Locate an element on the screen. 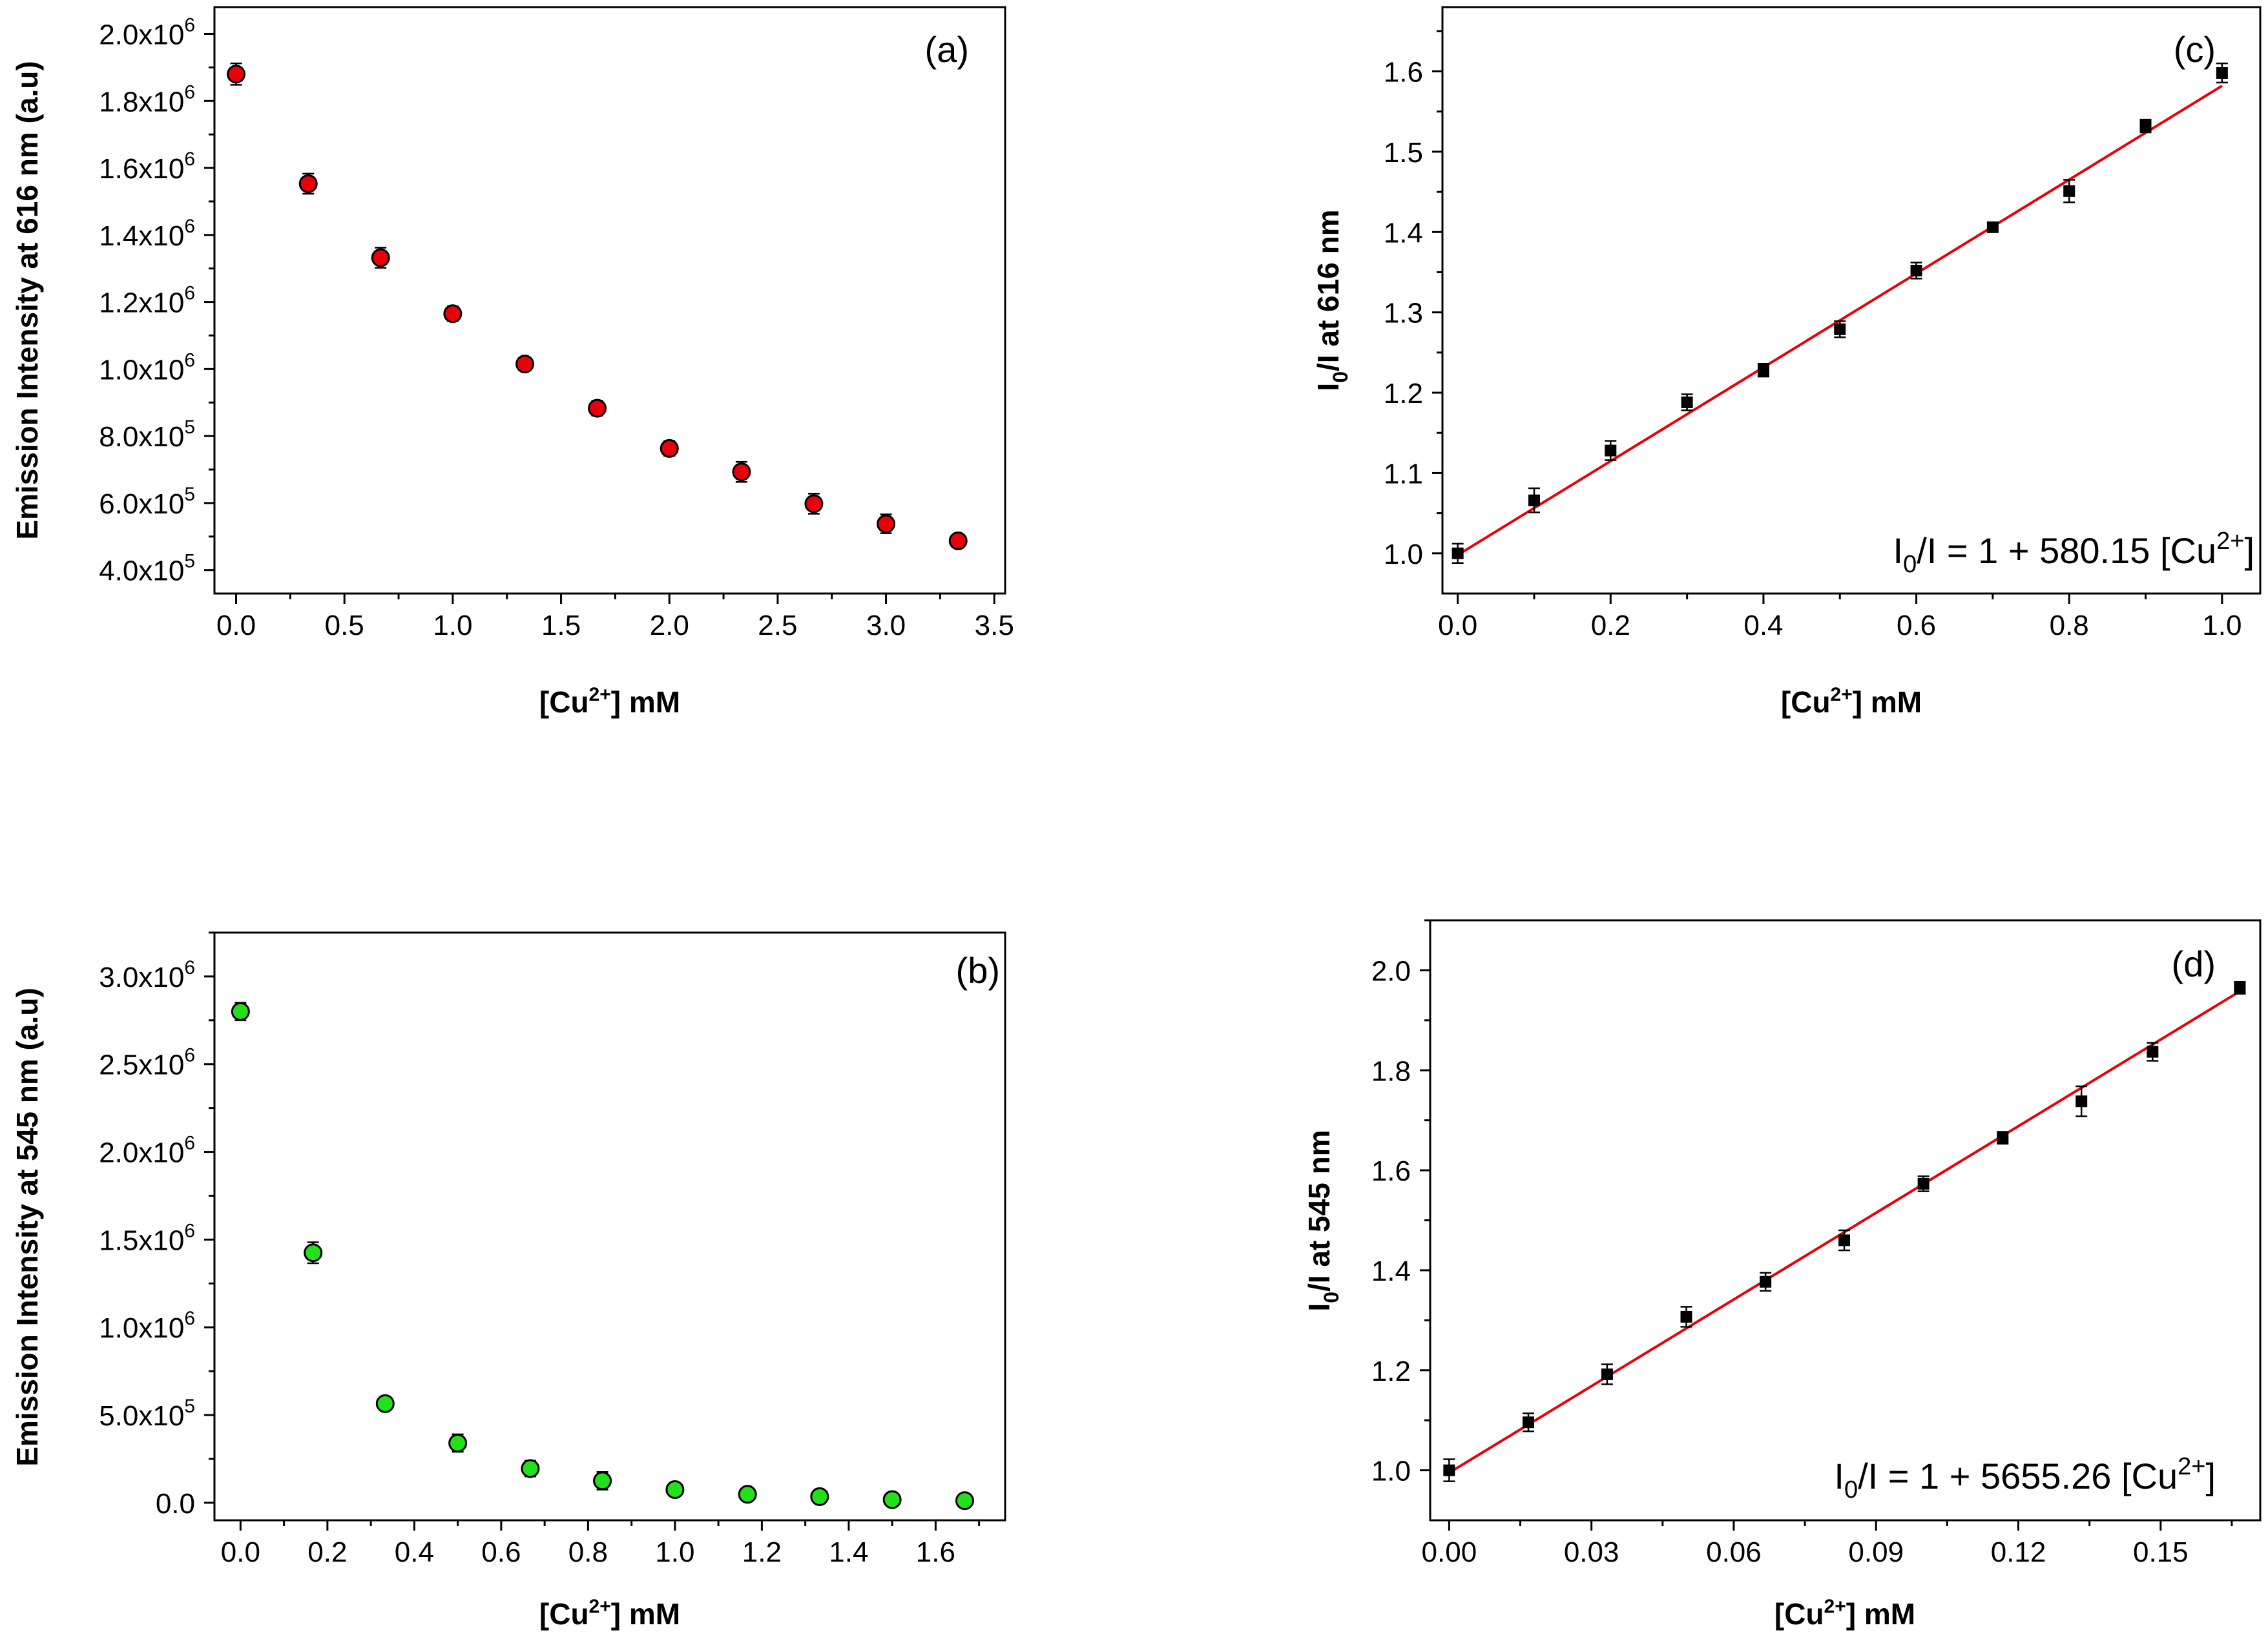 This screenshot has width=2268, height=1643. panel-d-frame is located at coordinates (1845, 1220).